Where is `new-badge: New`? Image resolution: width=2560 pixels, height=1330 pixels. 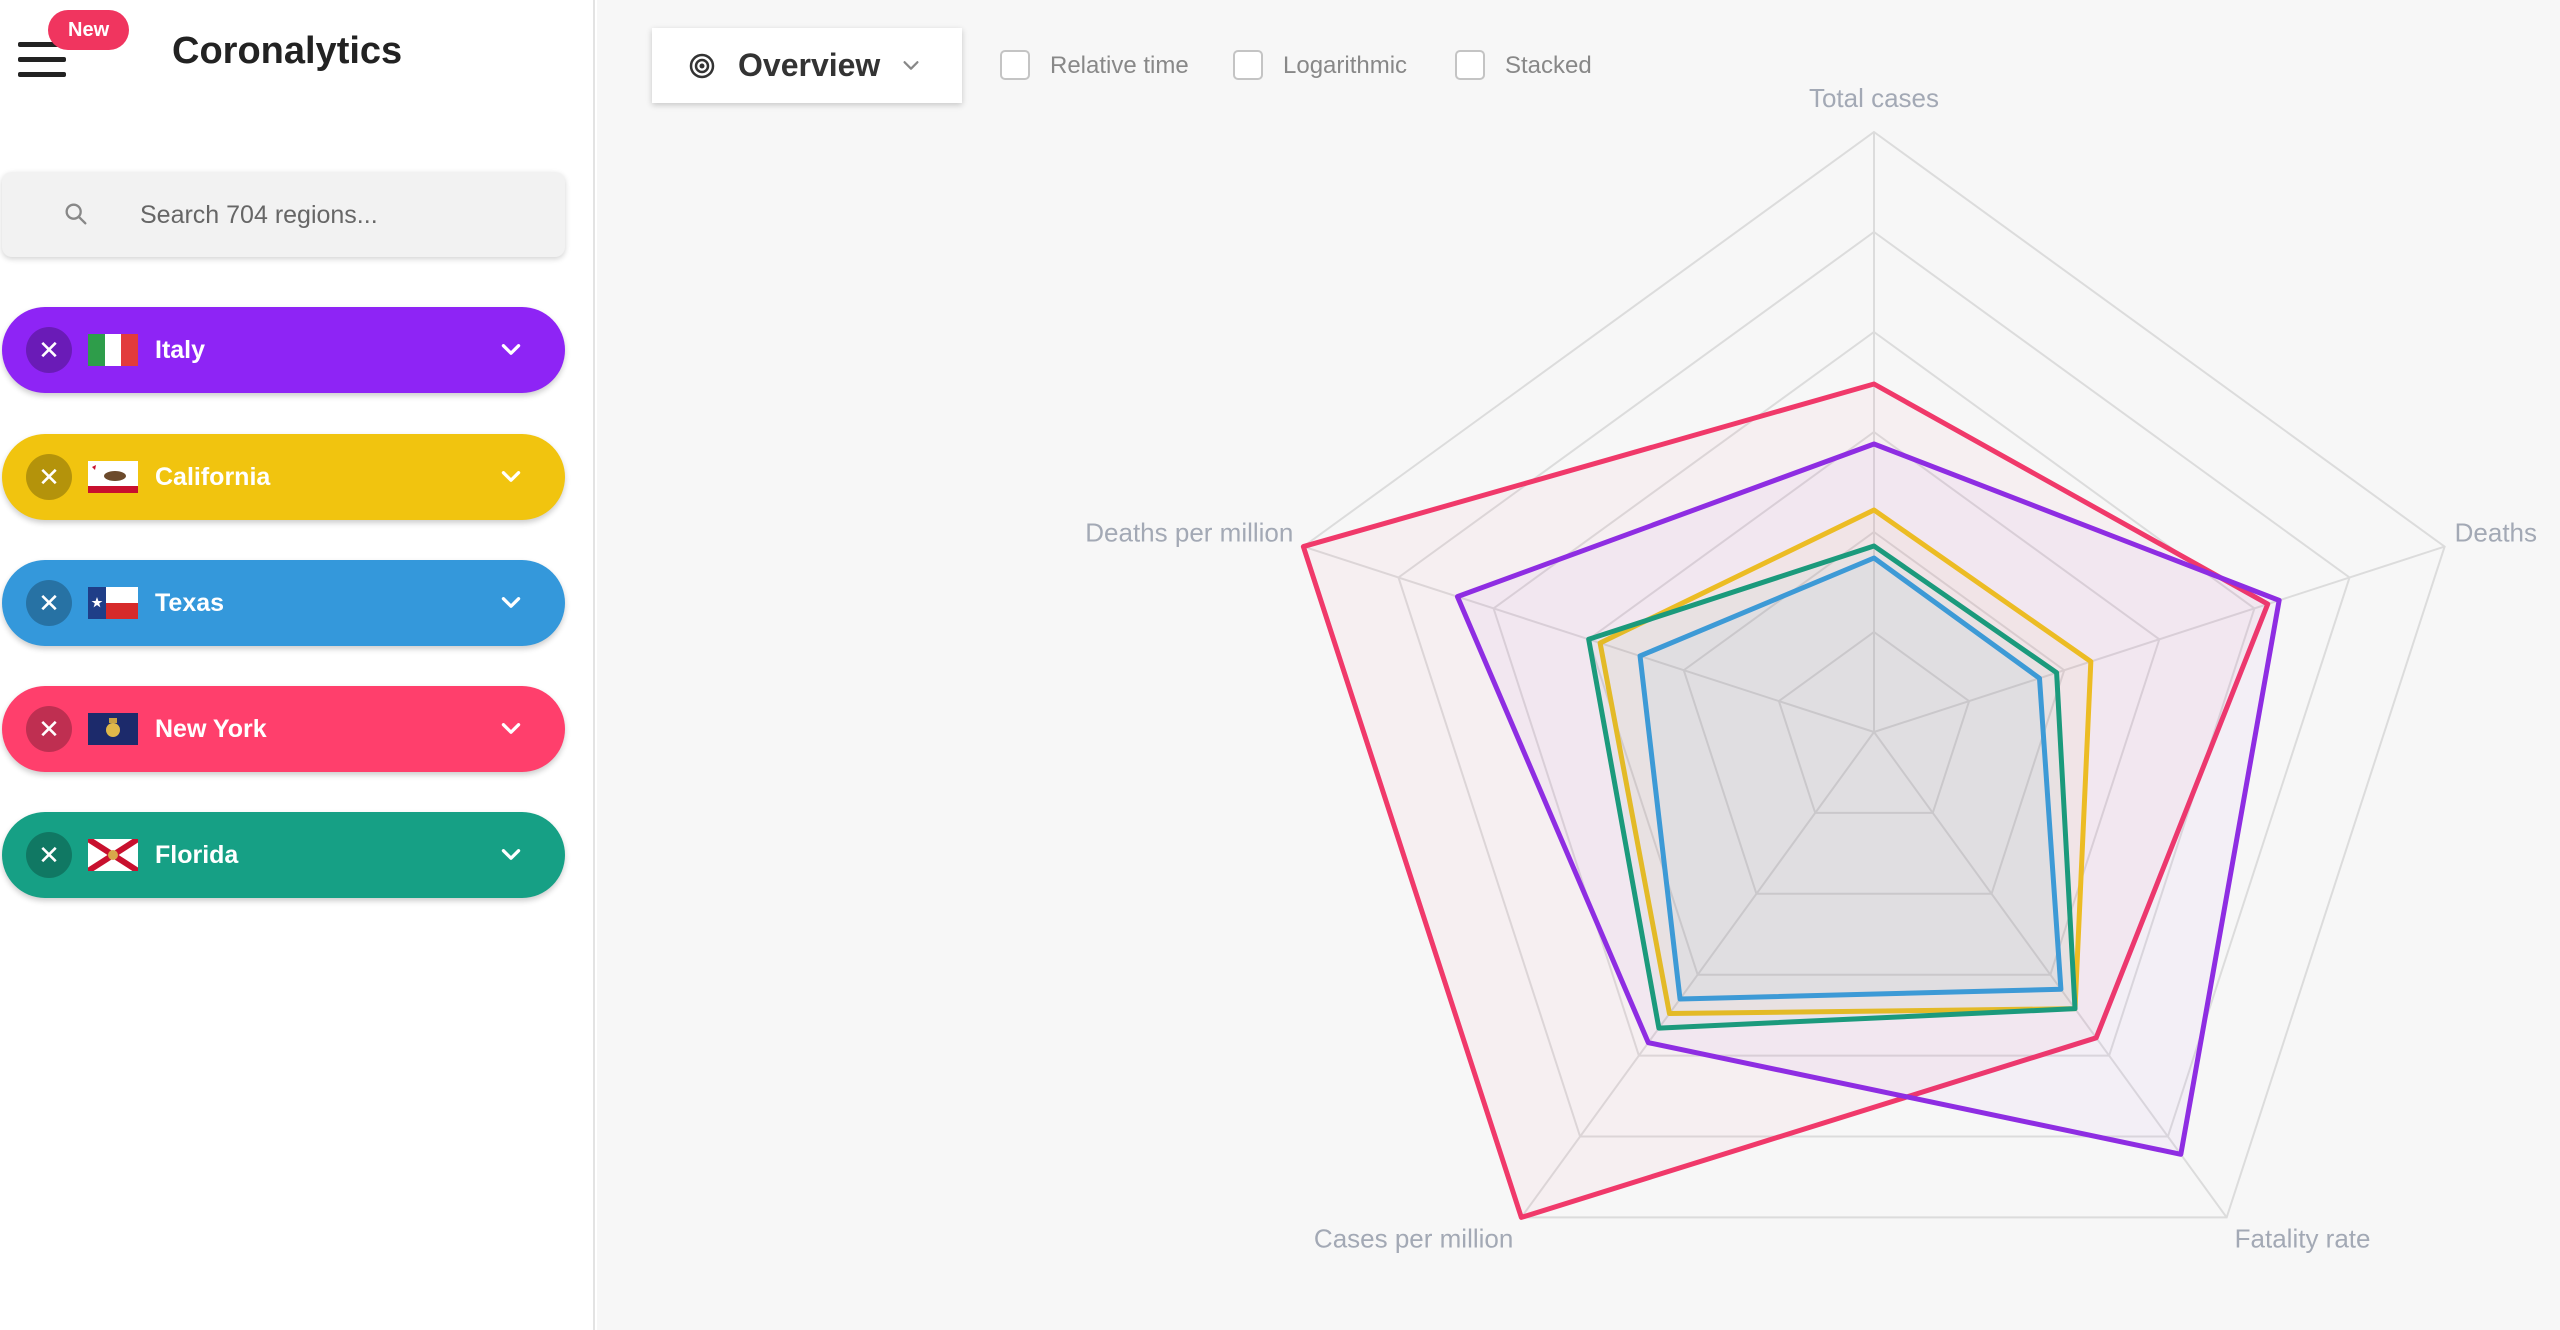
new-badge: New is located at coordinates (89, 30).